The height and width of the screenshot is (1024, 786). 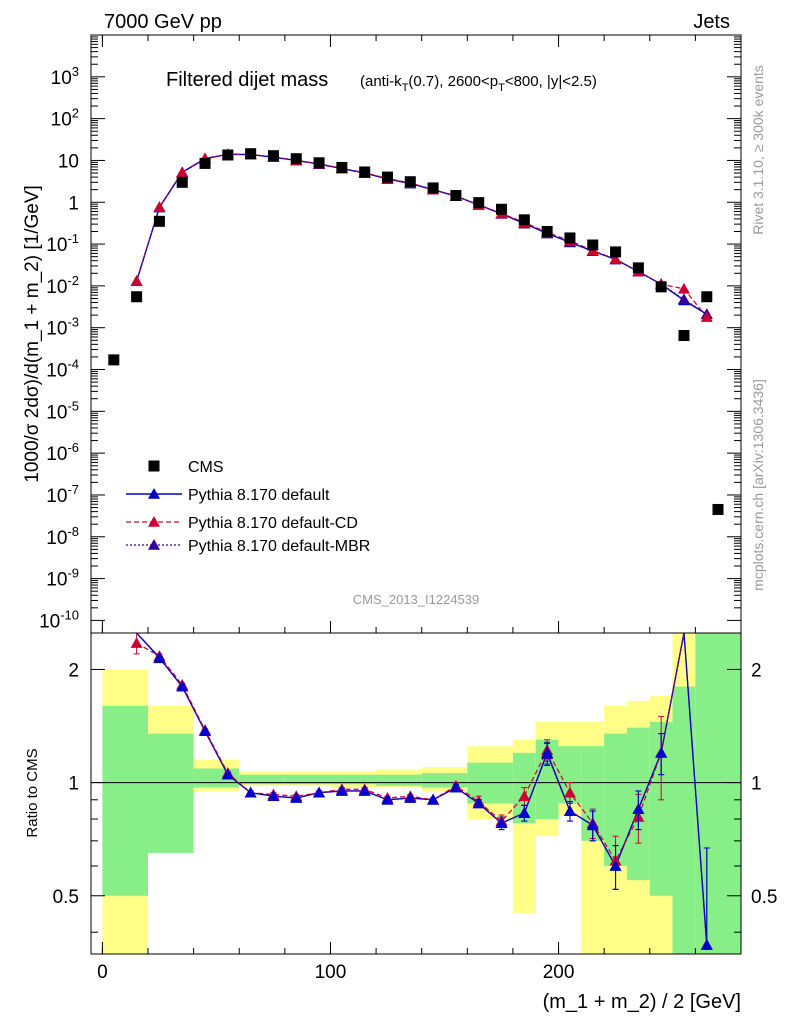 What do you see at coordinates (62, 578) in the screenshot?
I see `y-tick-label: 10⁻⁹` at bounding box center [62, 578].